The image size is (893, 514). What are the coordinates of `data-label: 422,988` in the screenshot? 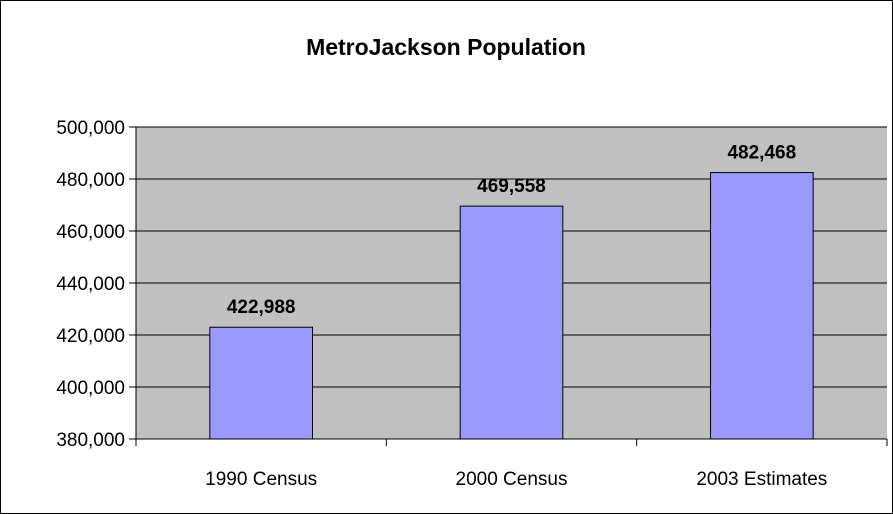 It's located at (261, 307).